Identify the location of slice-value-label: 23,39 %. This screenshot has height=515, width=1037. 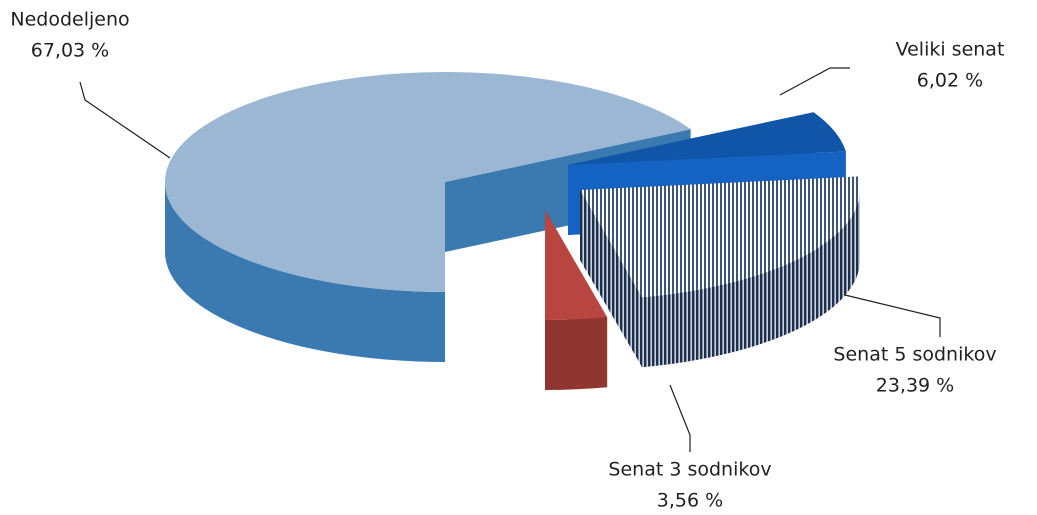
(915, 386).